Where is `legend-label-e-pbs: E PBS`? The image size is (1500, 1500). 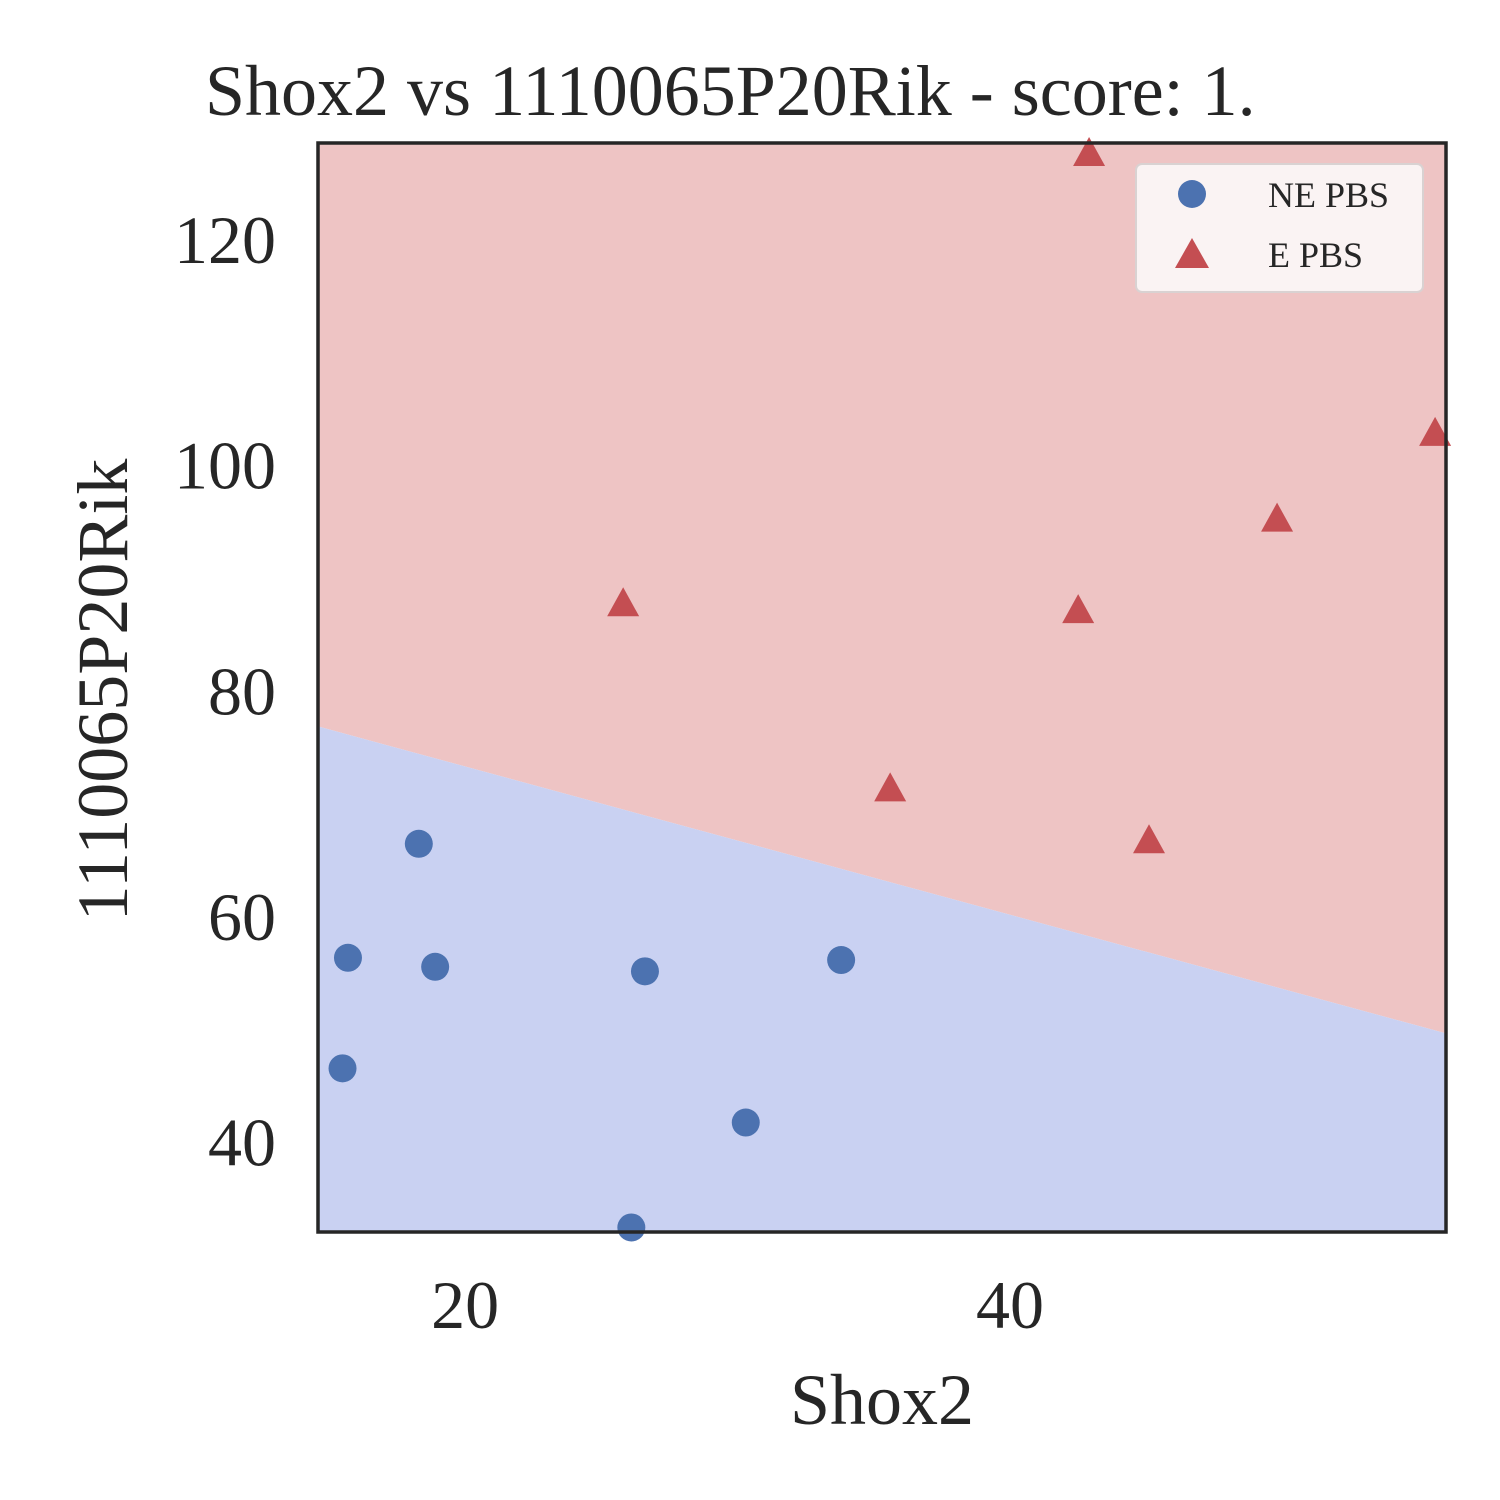
legend-label-e-pbs: E PBS is located at coordinates (1315, 255).